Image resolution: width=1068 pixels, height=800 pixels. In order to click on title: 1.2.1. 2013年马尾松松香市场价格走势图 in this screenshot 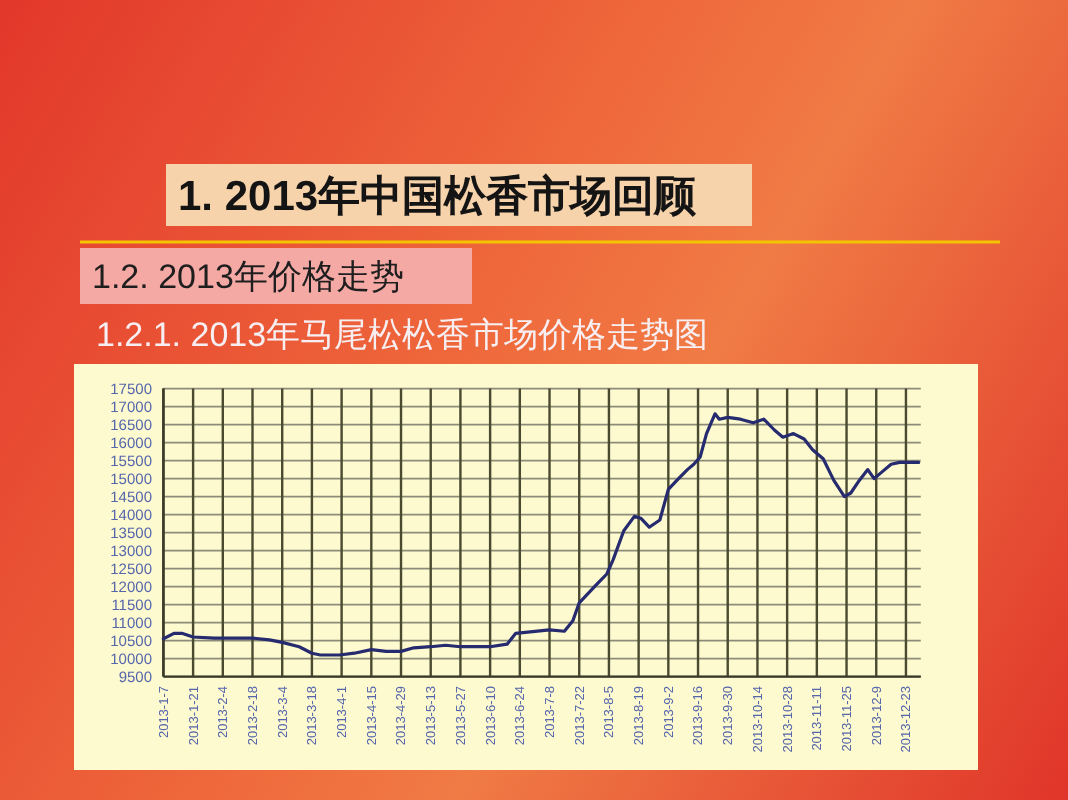, I will do `click(402, 335)`.